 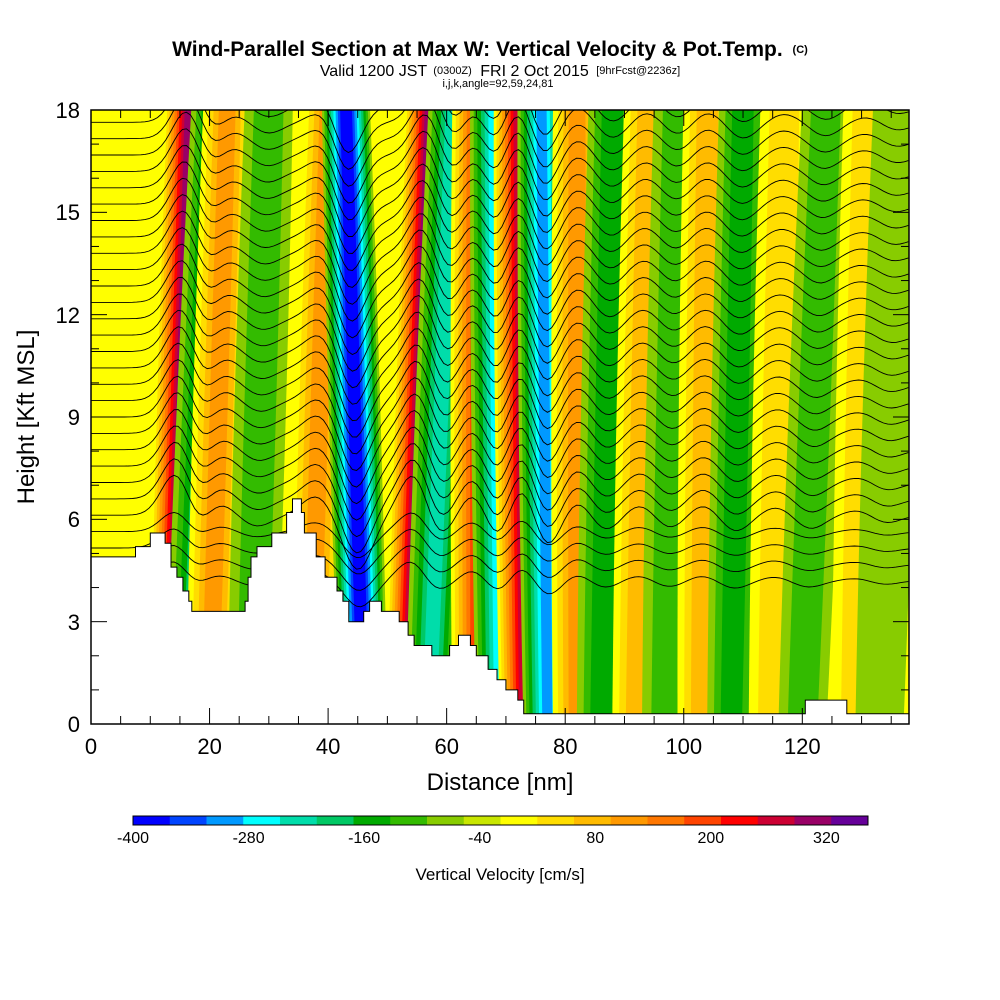 I want to click on colorbar-frame, so click(x=500, y=820).